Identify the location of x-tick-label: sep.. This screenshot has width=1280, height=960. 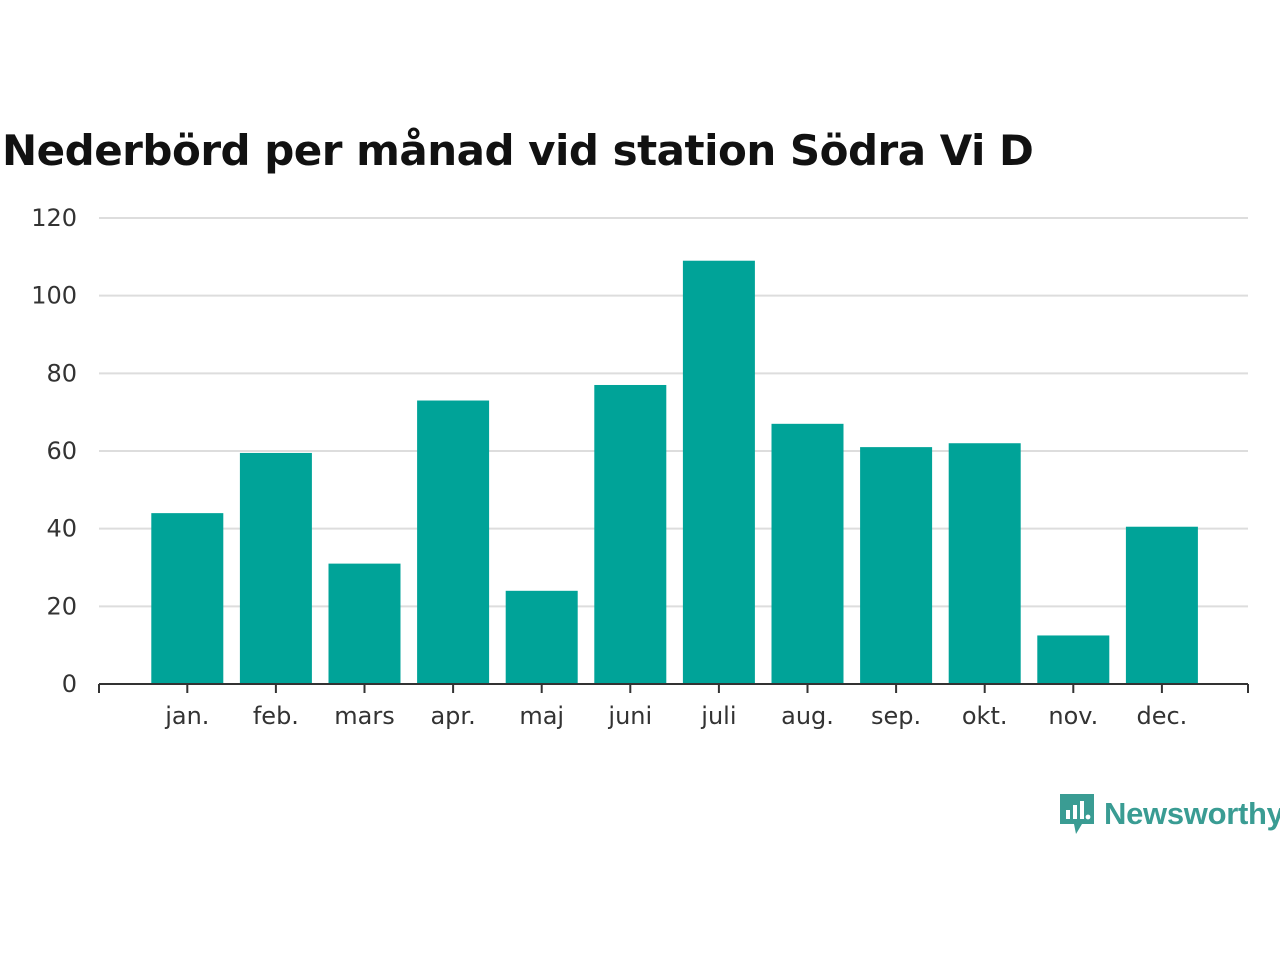
(896, 716).